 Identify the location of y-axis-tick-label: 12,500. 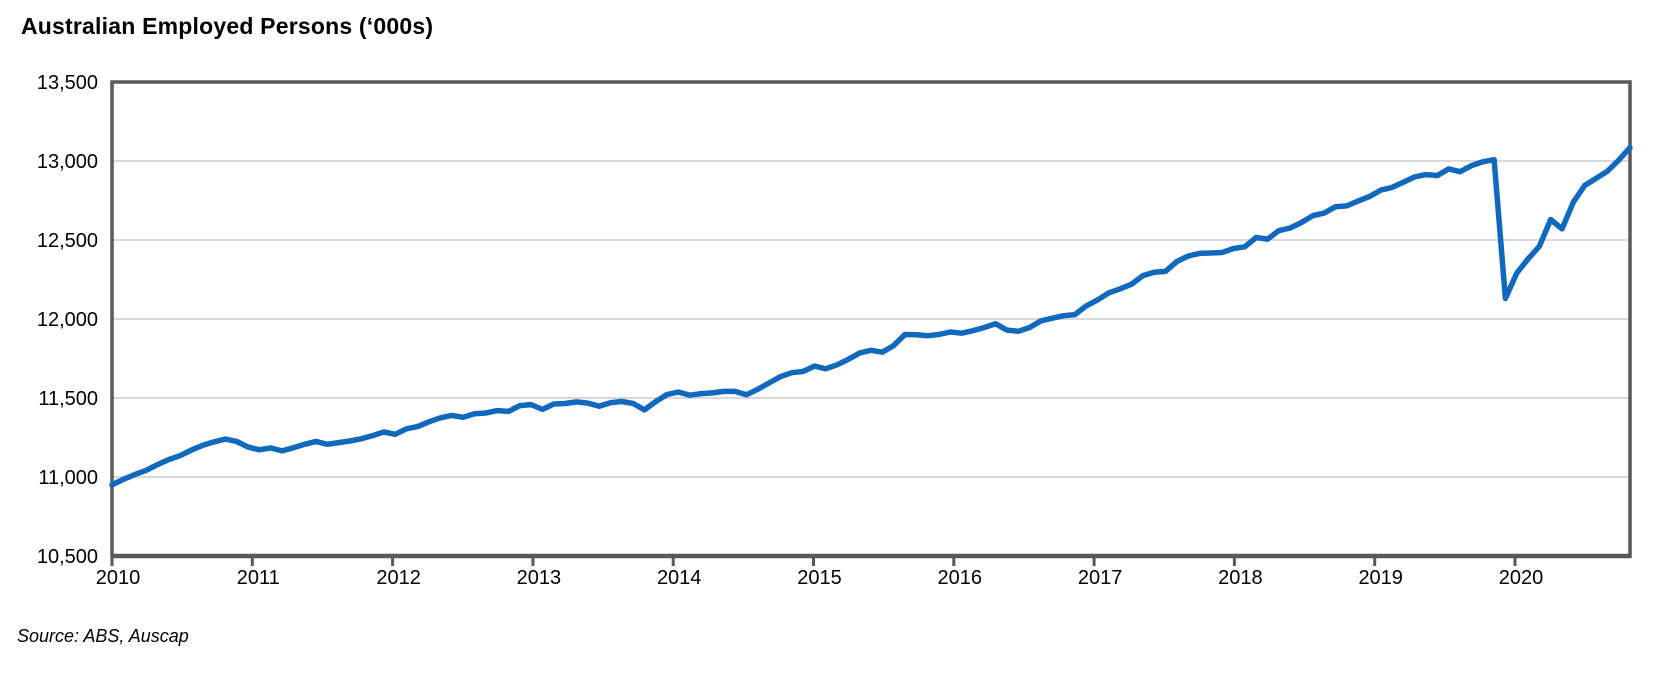
(67, 241).